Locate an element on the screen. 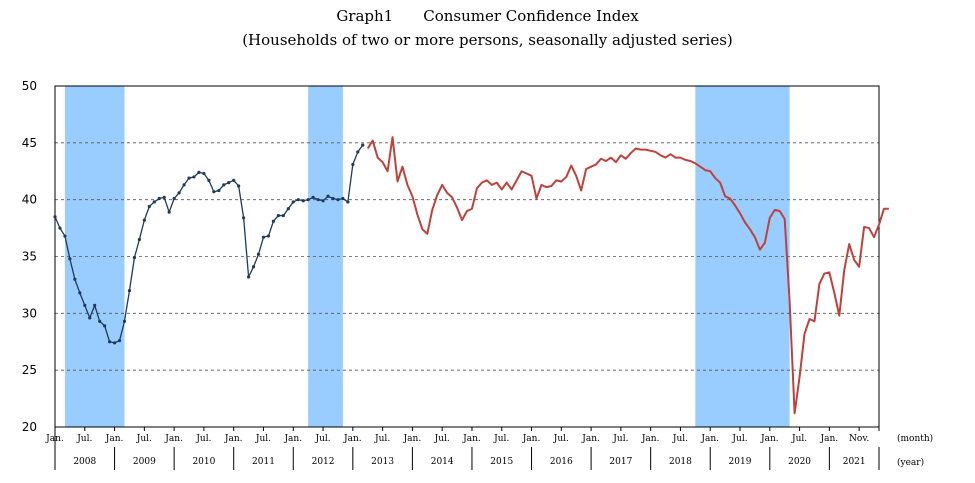 The width and height of the screenshot is (975, 483). y-tick-label: 35 is located at coordinates (29, 257).